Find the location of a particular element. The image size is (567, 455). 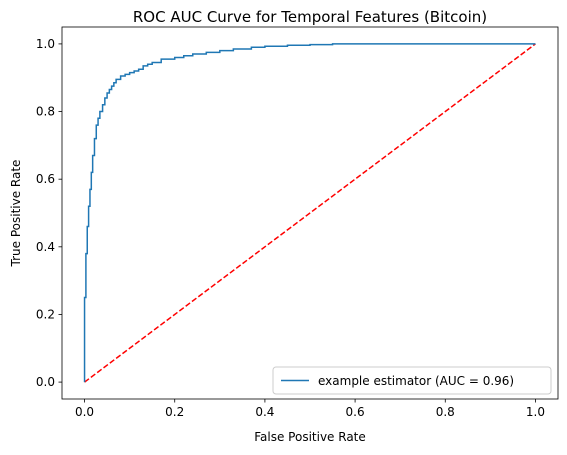

y-axis: 0.0 0.2 0.4 0.6 0.8 1.0 is located at coordinates (49, 213).